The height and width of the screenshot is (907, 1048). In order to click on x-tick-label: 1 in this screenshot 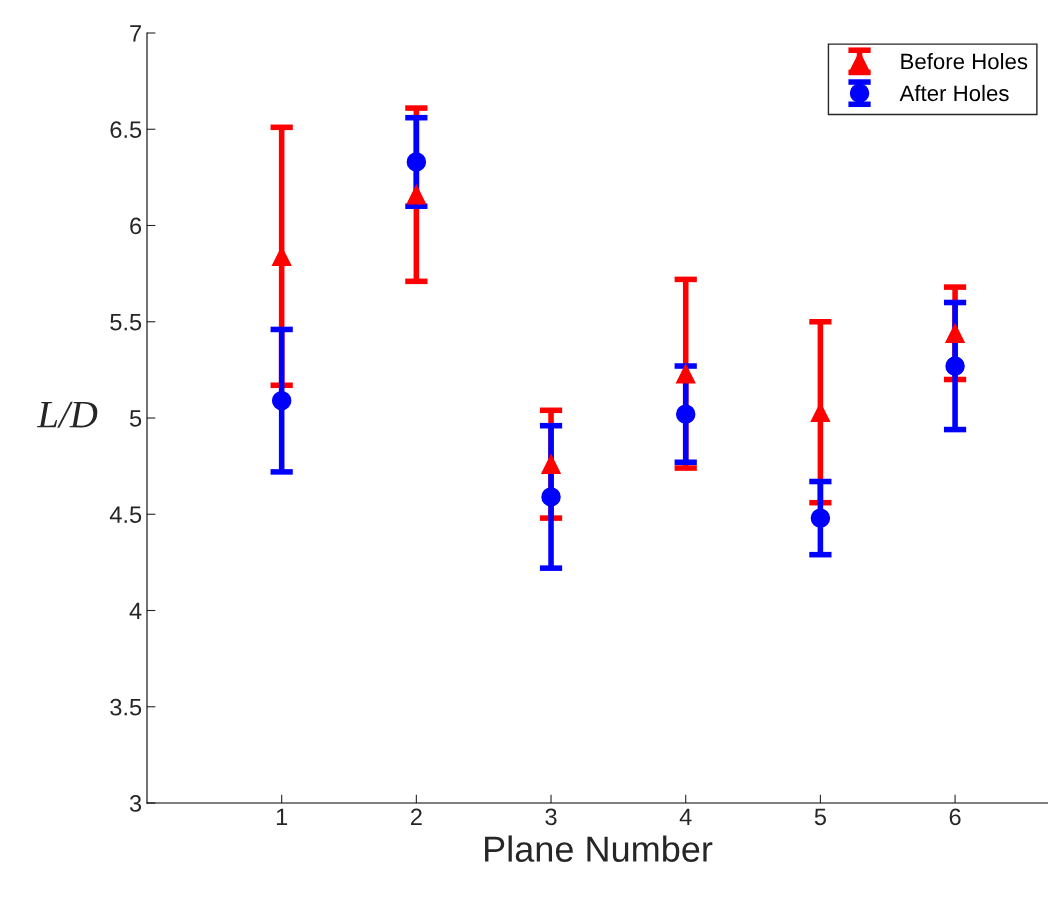, I will do `click(282, 816)`.